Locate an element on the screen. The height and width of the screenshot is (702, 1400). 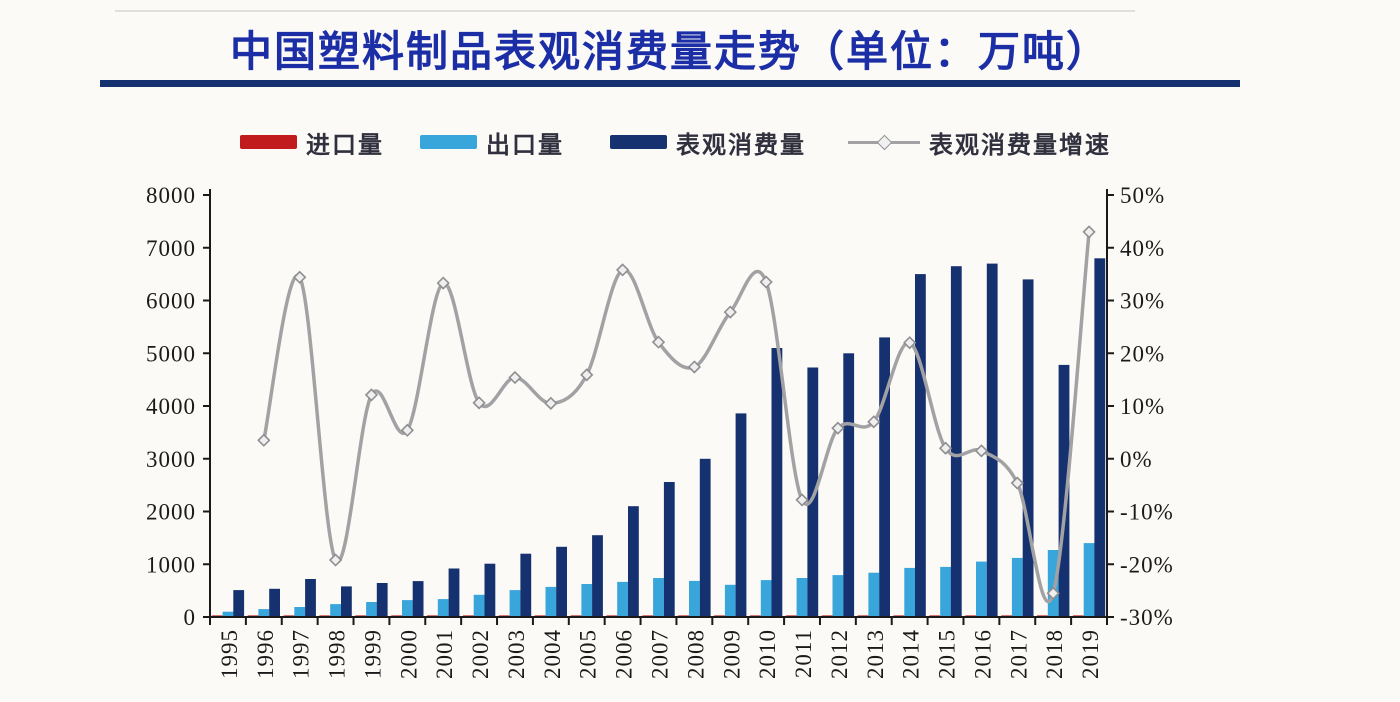
x-axis-label-1996: 1996 is located at coordinates (265, 654).